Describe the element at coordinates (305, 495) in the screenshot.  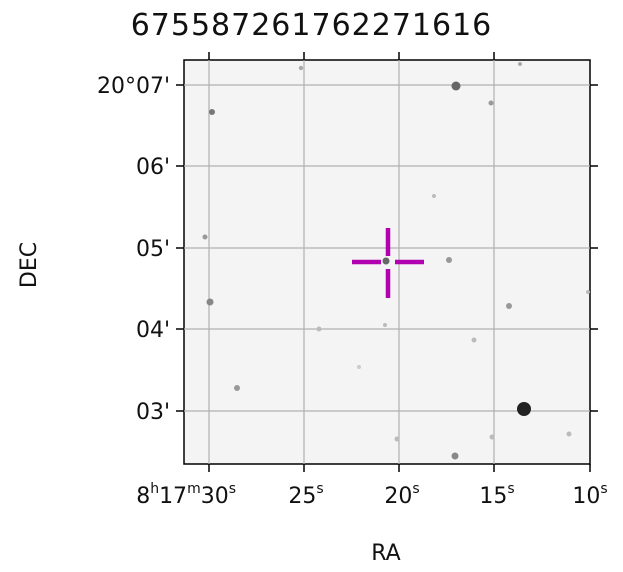
I see `ra-tick-label: 25s` at that location.